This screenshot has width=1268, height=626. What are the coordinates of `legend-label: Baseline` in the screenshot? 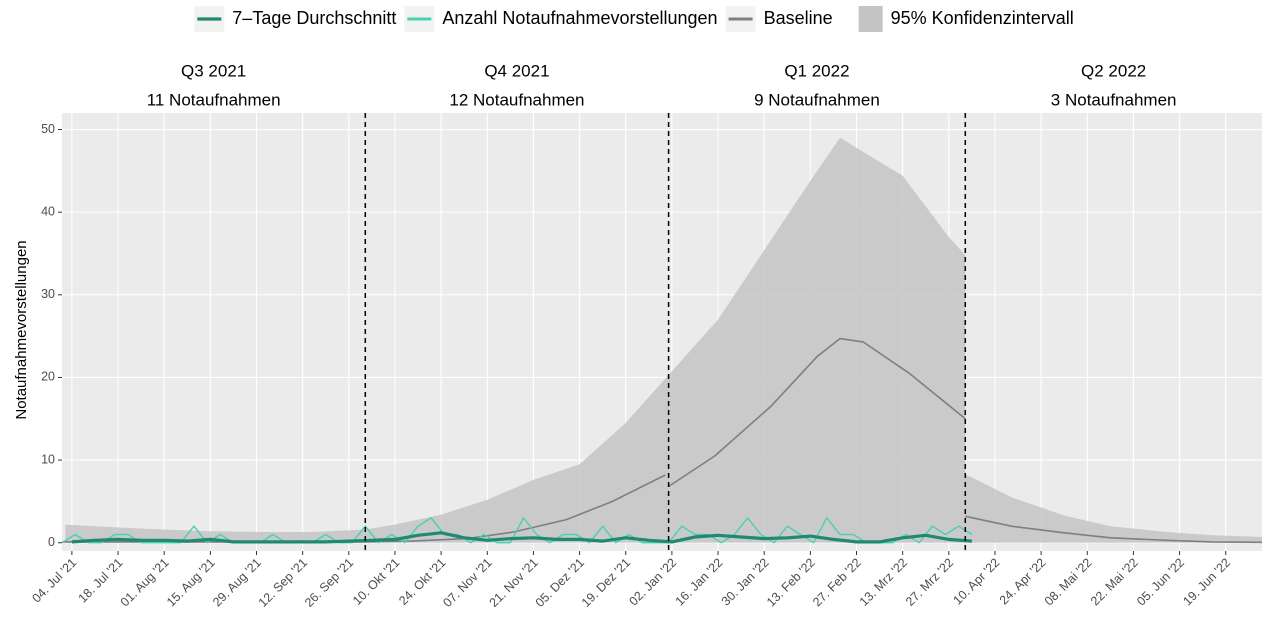 It's located at (798, 18).